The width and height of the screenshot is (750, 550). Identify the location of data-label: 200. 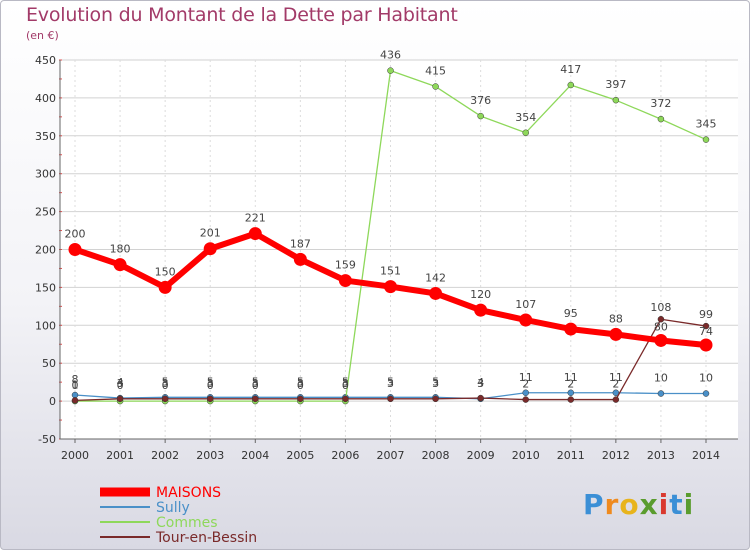
(75, 234).